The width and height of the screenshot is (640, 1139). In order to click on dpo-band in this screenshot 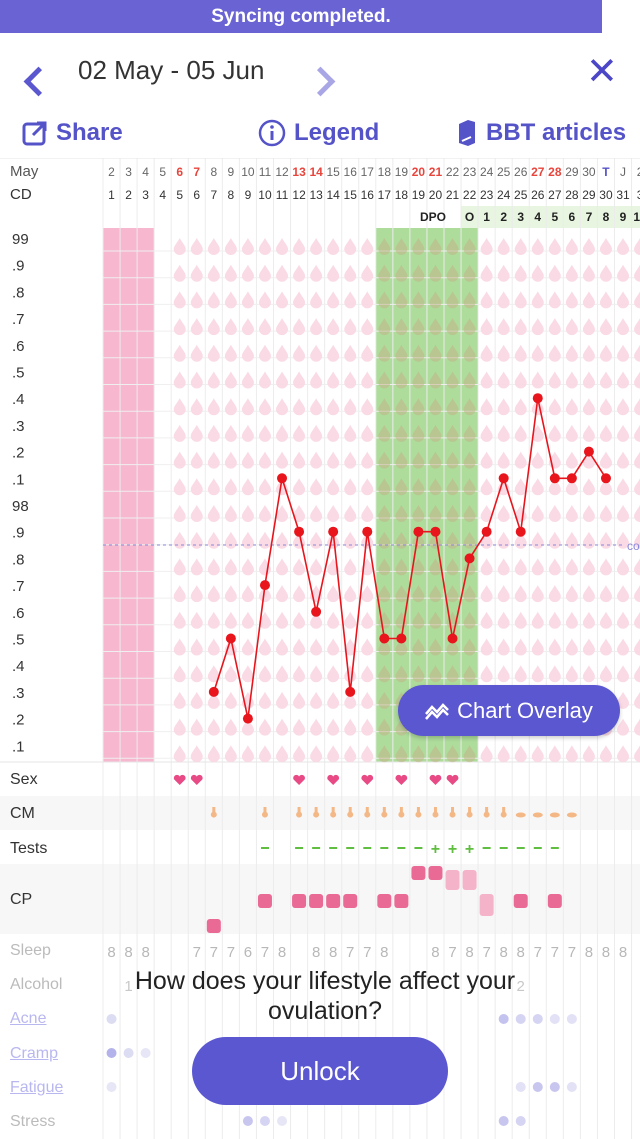, I will do `click(550, 217)`.